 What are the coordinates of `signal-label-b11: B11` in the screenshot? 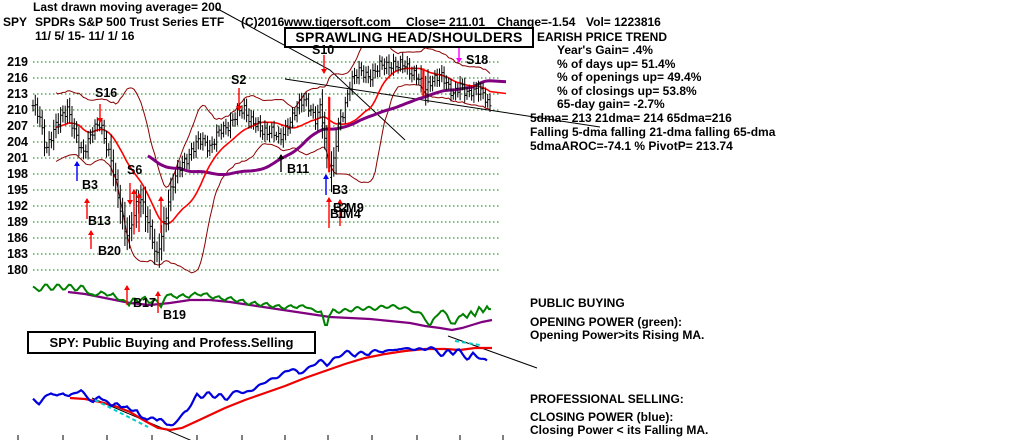 It's located at (298, 169).